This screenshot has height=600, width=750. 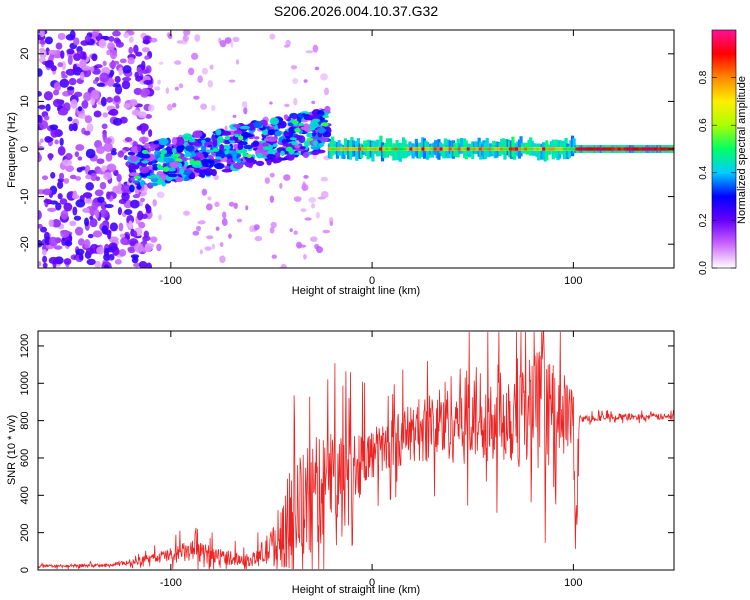 What do you see at coordinates (703, 268) in the screenshot?
I see `colorbar-tick-label: 0.0` at bounding box center [703, 268].